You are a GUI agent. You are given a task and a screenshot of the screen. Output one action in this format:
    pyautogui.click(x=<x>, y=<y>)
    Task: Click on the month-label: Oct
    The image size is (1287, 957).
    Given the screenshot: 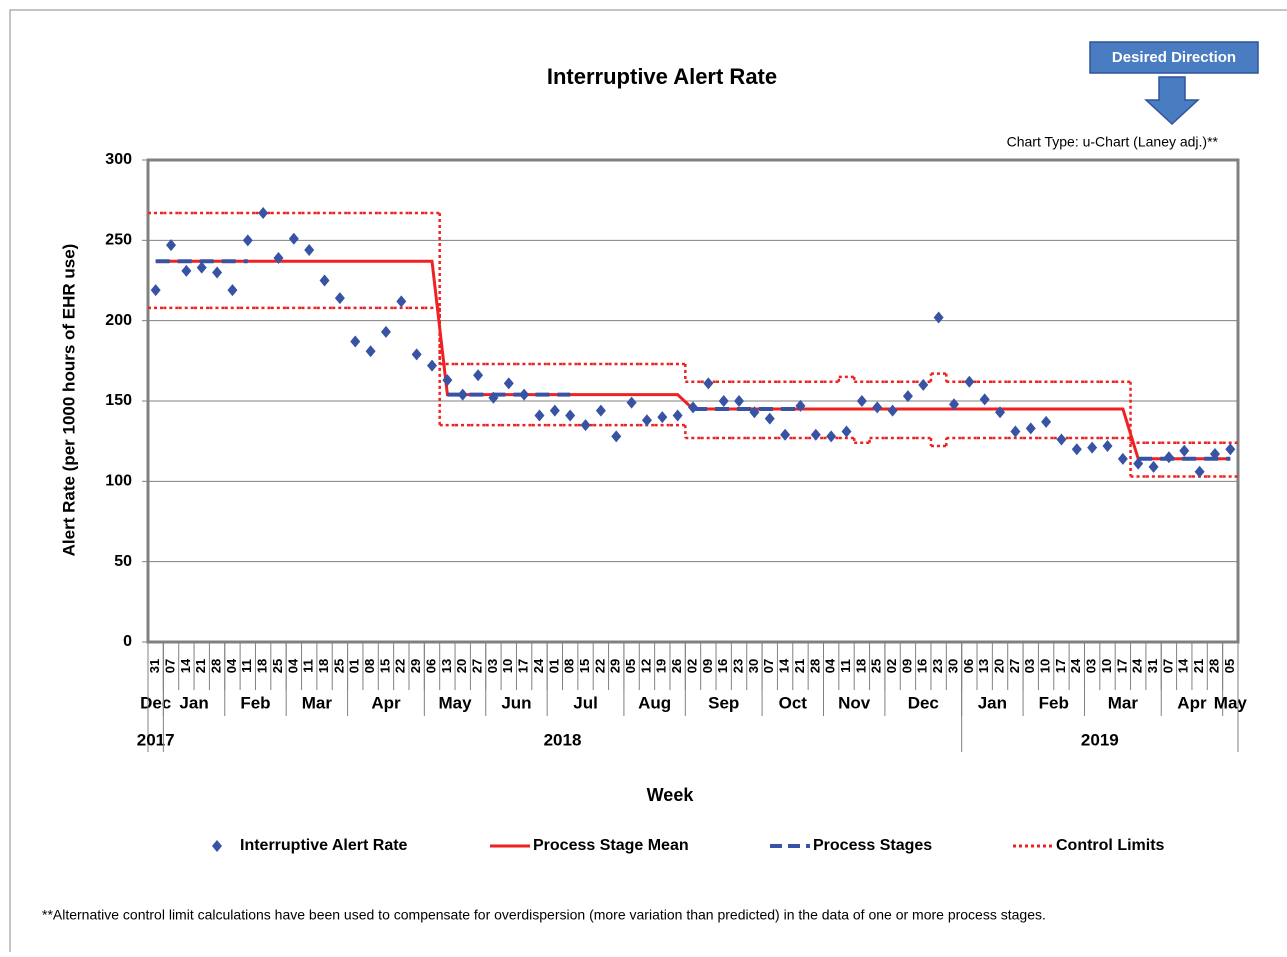 What is the action you would take?
    pyautogui.click(x=793, y=702)
    